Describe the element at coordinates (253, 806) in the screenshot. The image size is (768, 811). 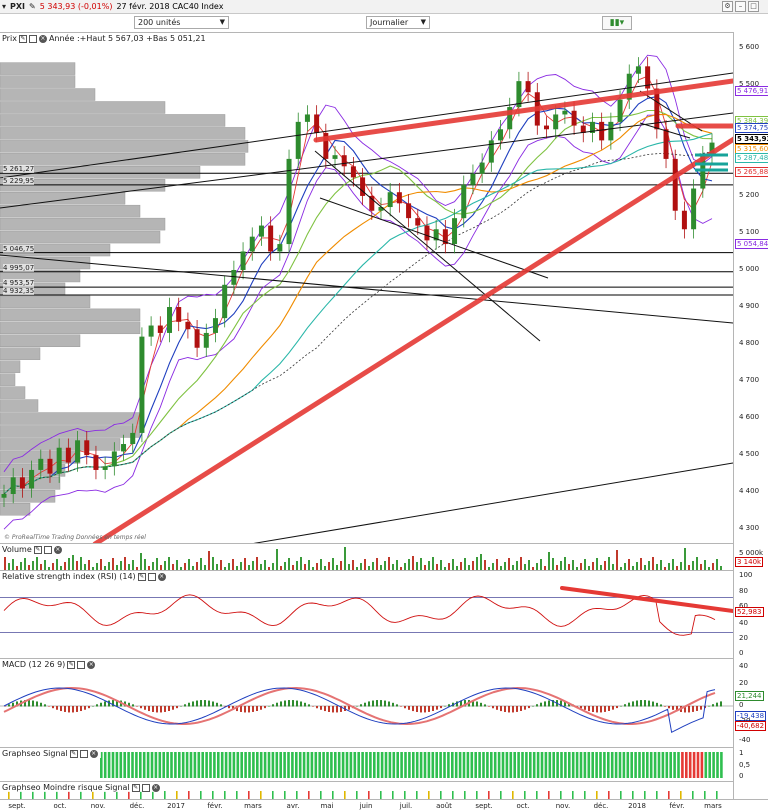
I see `time-axis-label: mars` at that location.